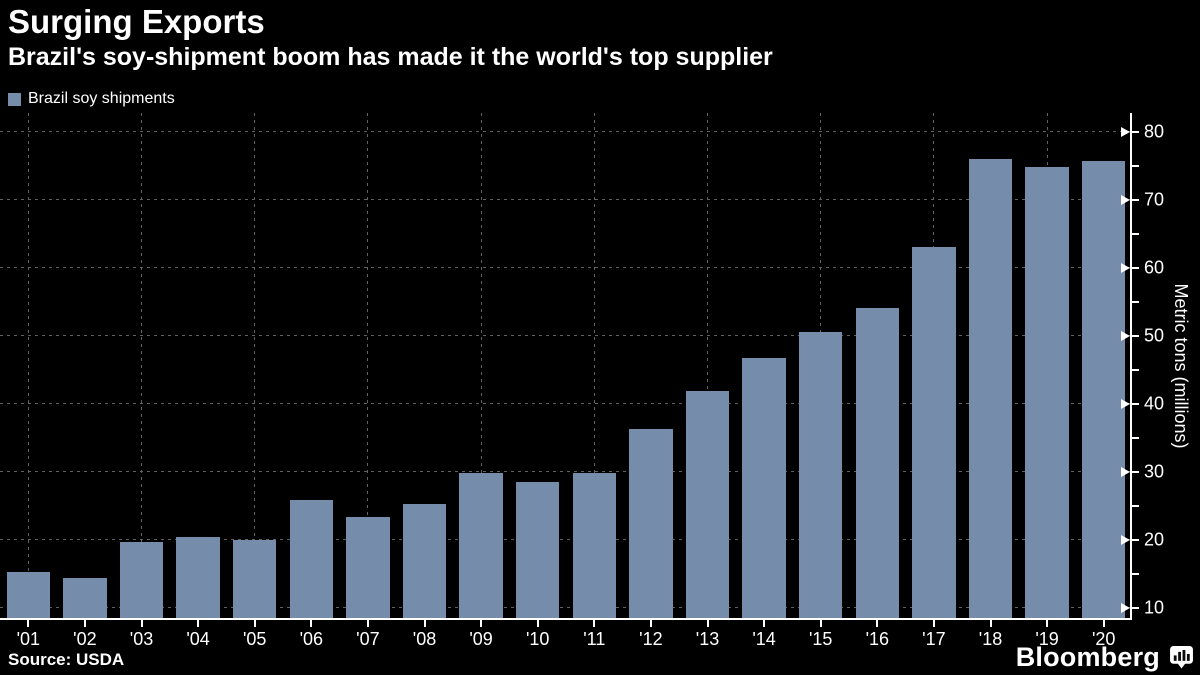 This screenshot has height=675, width=1200. What do you see at coordinates (85, 639) in the screenshot?
I see `x-tick-label: '02` at bounding box center [85, 639].